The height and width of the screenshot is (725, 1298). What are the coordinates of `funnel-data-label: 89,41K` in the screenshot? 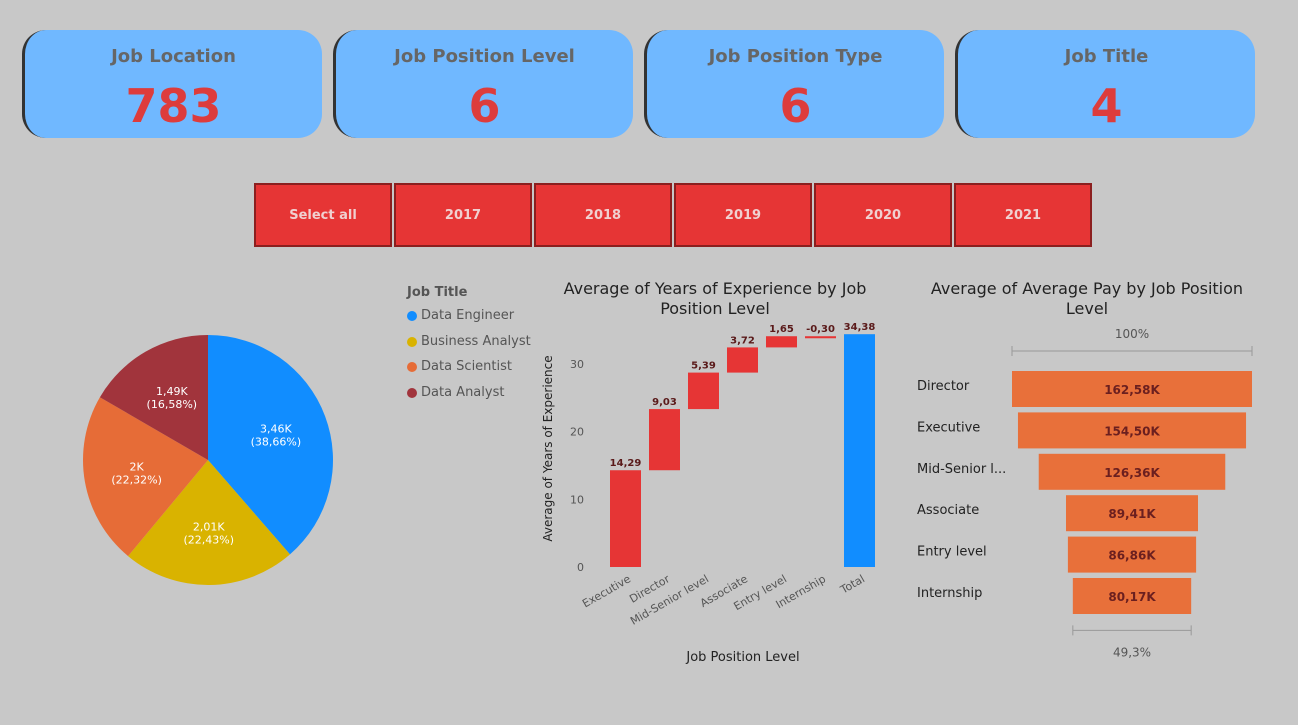 It's located at (1132, 514).